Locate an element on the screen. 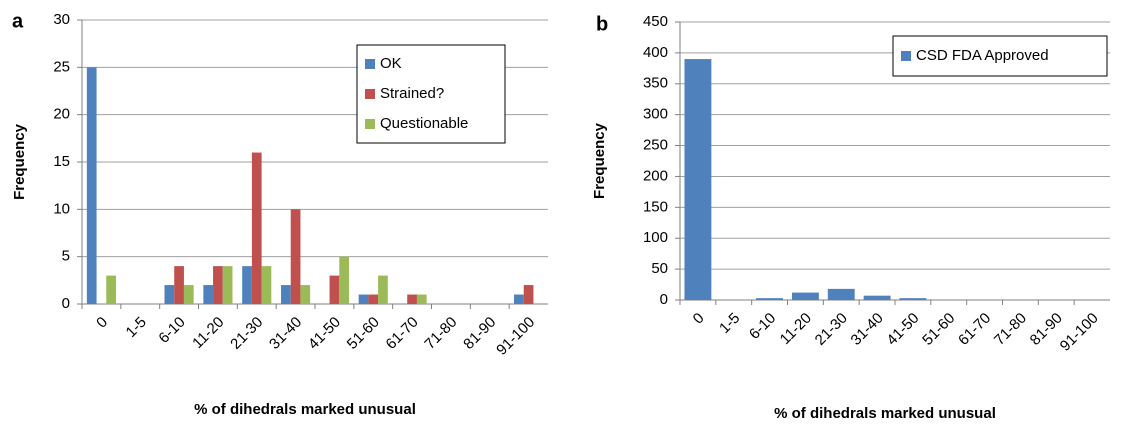 Image resolution: width=1132 pixels, height=425 pixels. y-tick-label: 15 is located at coordinates (61, 161).